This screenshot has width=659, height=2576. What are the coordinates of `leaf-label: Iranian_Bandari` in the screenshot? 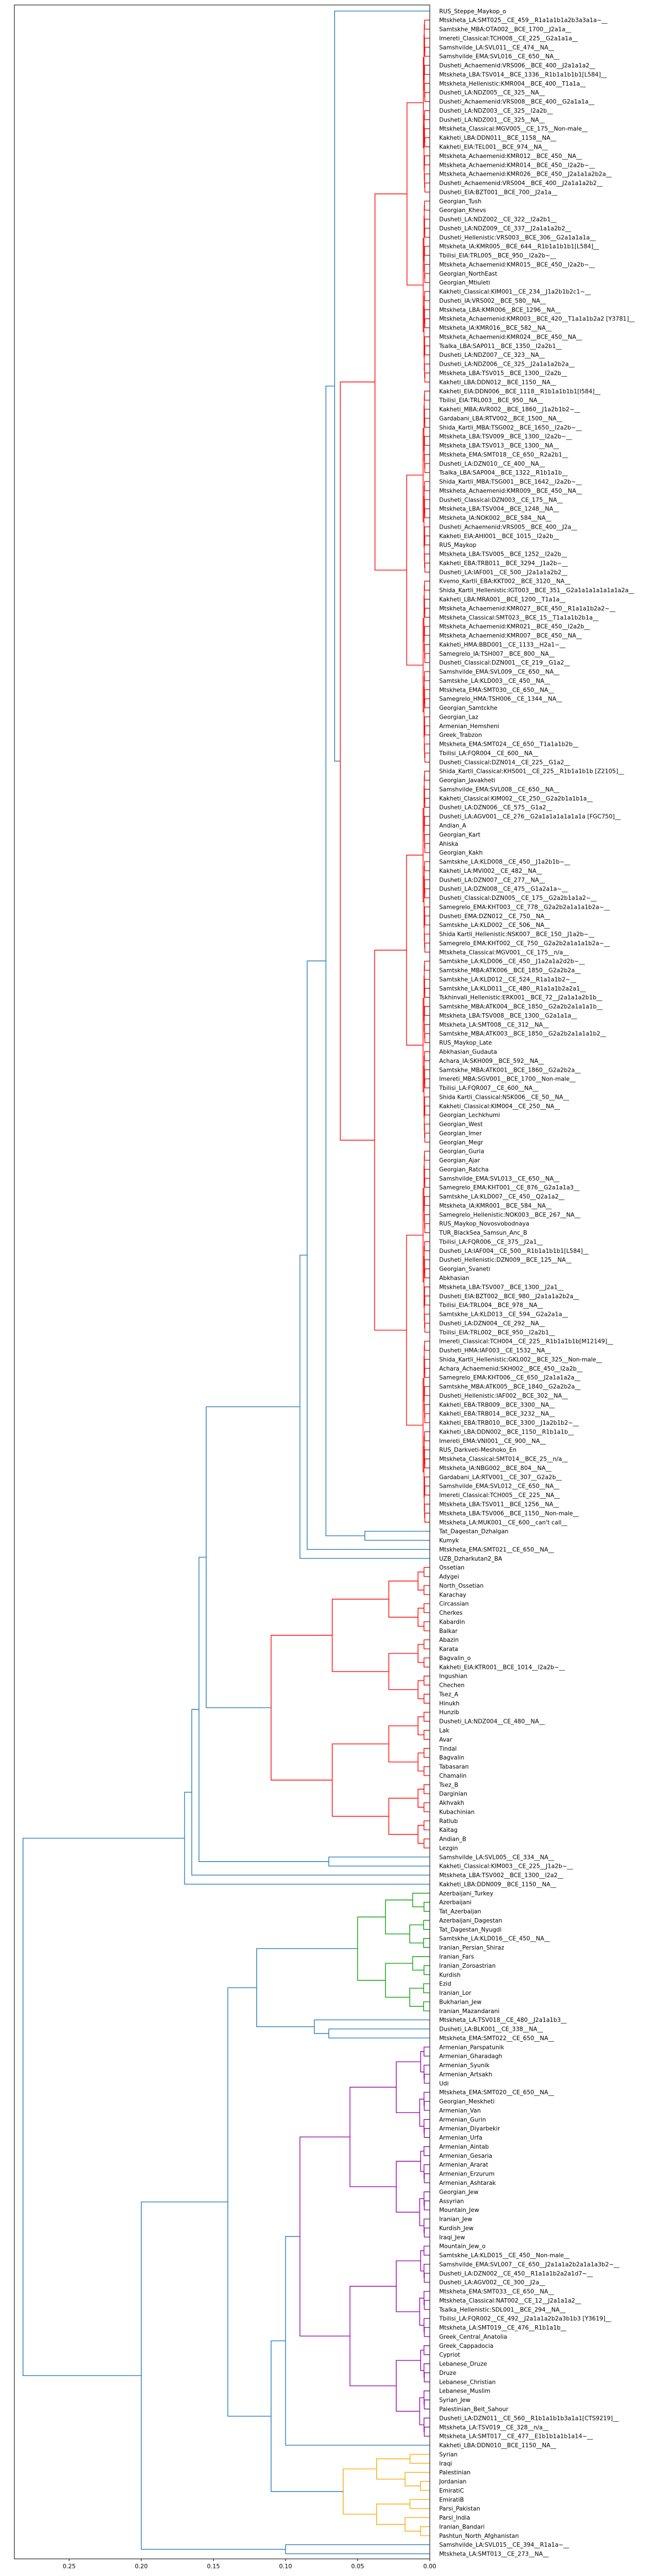 It's located at (461, 2527).